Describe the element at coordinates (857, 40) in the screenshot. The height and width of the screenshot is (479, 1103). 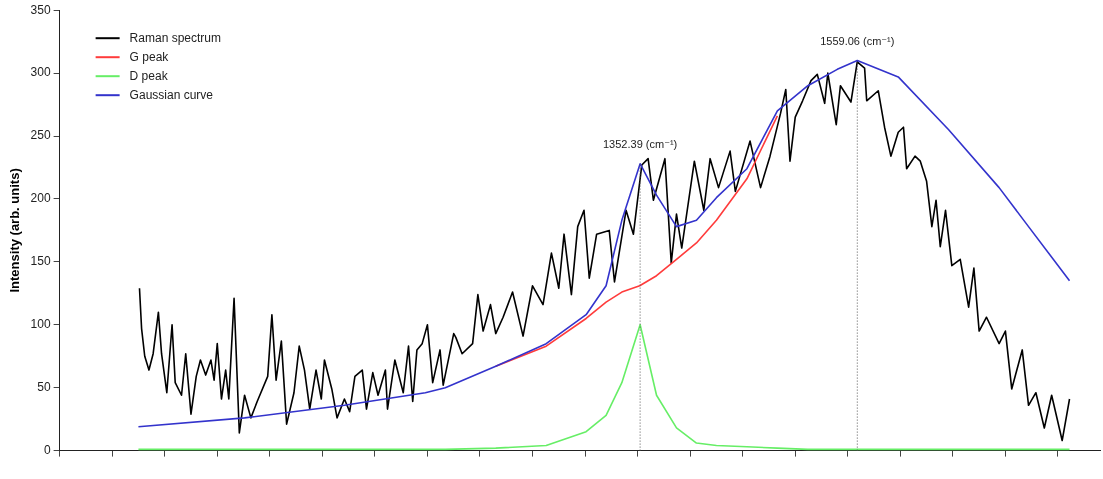
I see `ref-line-label: 1559.06 (cm⁻¹)` at that location.